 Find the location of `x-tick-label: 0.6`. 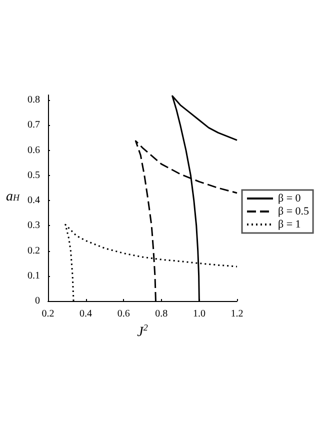

x-tick-label: 0.6 is located at coordinates (123, 314).